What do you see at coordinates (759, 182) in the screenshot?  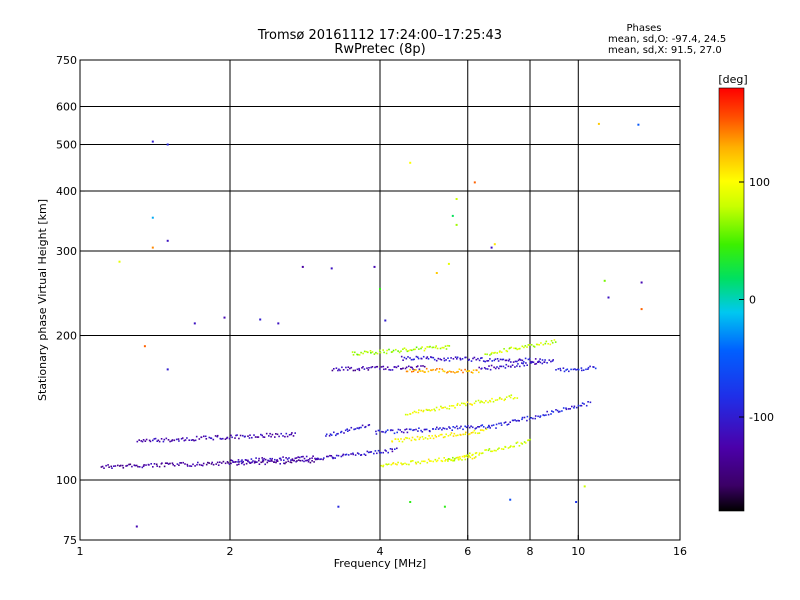 I see `colorbar-tick-label: 100` at bounding box center [759, 182].